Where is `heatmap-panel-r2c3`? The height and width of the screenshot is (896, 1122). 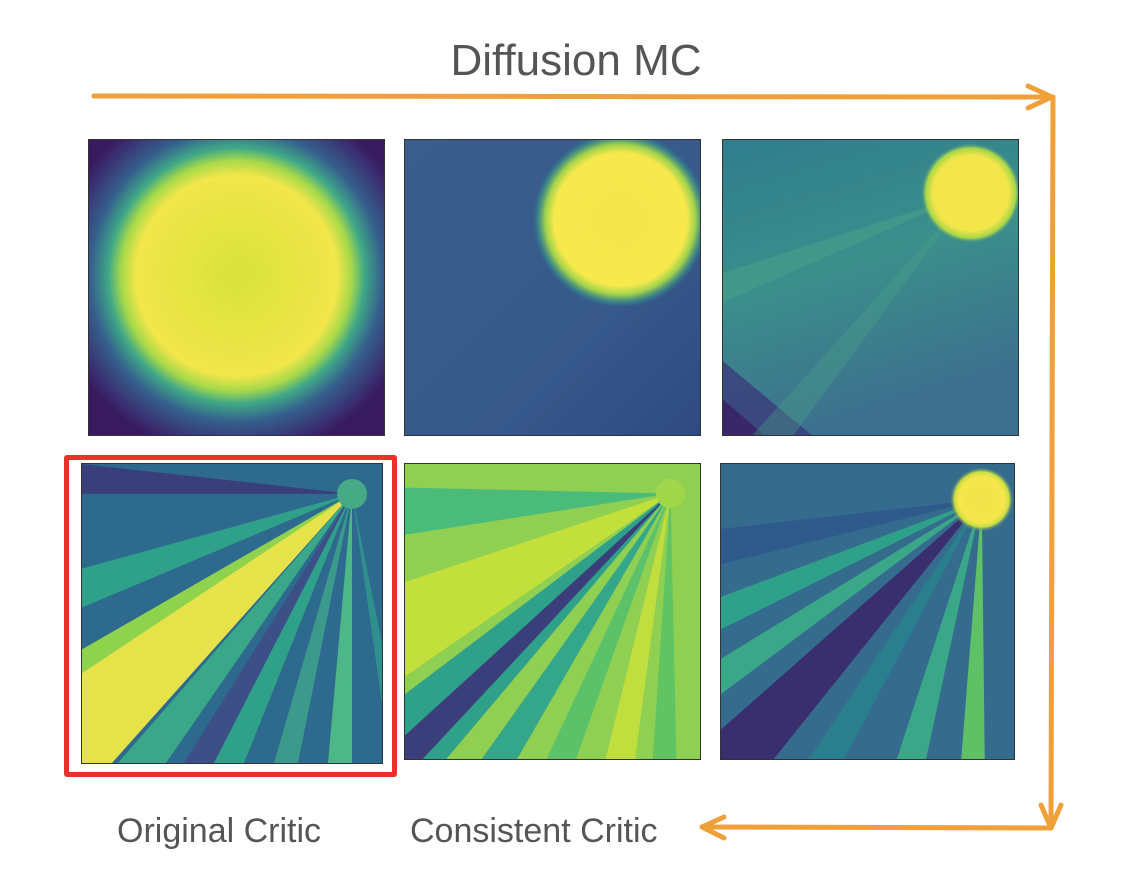
heatmap-panel-r2c3 is located at coordinates (867, 611).